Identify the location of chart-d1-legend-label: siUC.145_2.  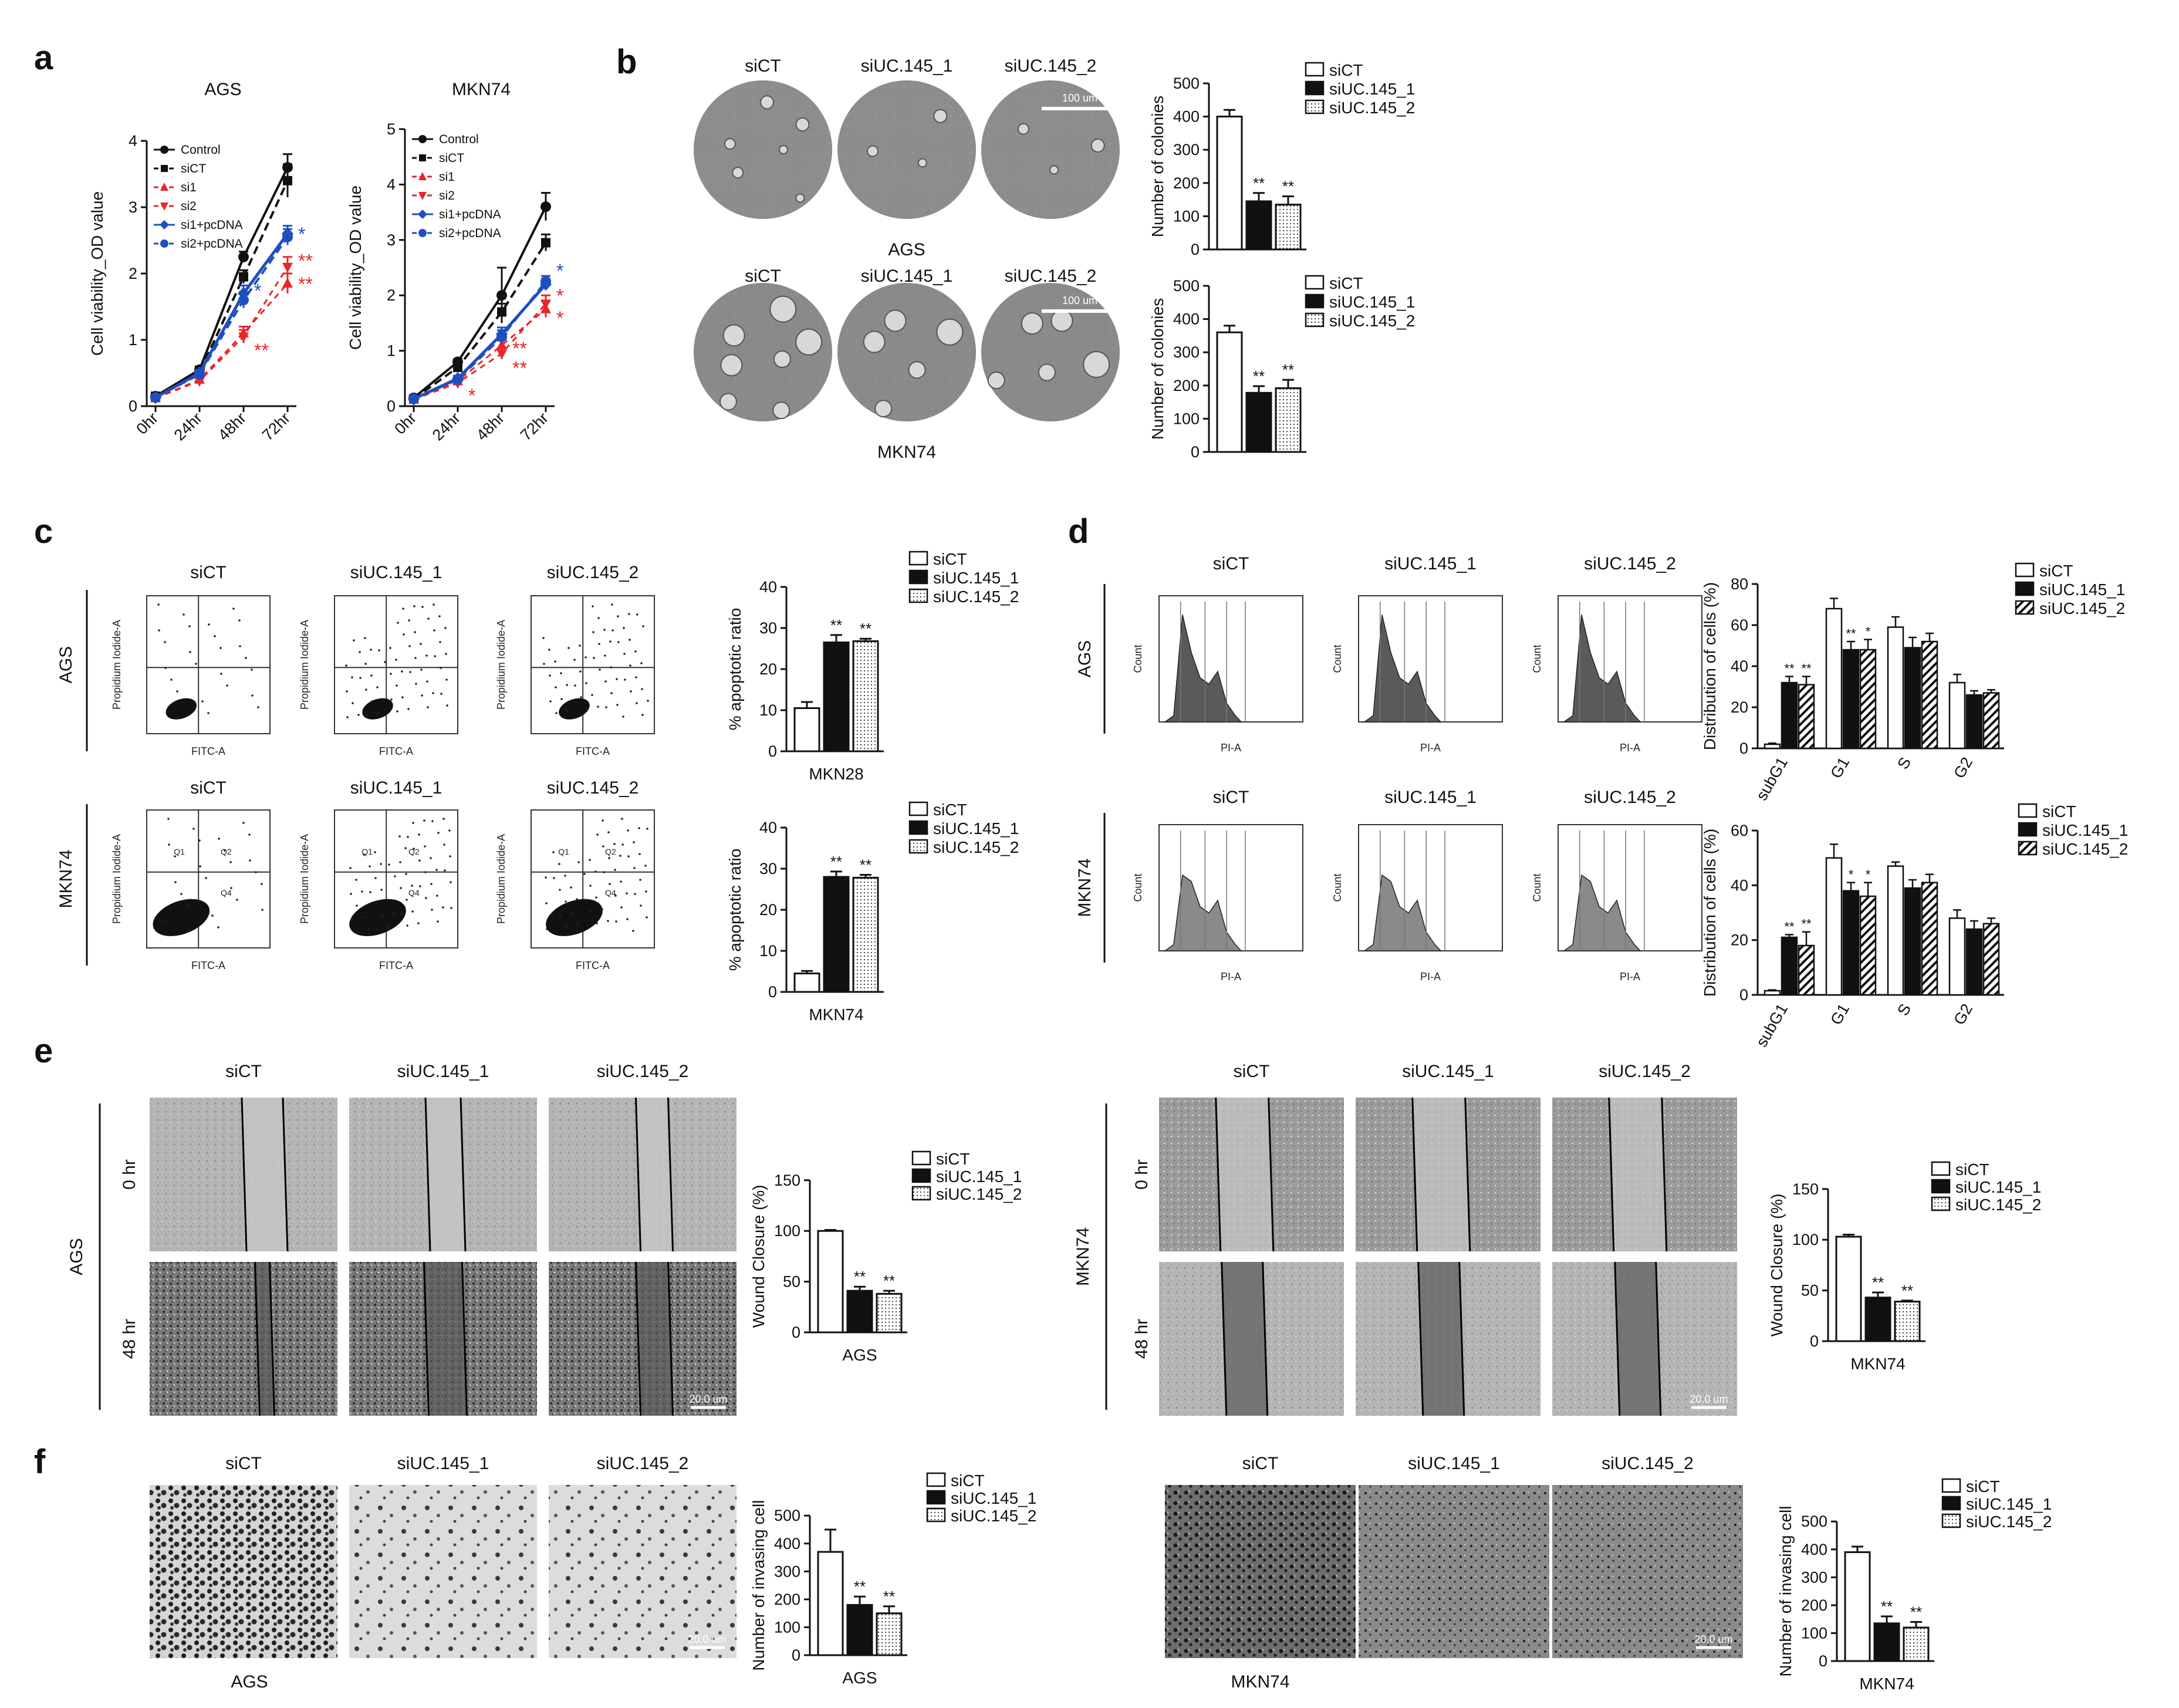
(2085, 849).